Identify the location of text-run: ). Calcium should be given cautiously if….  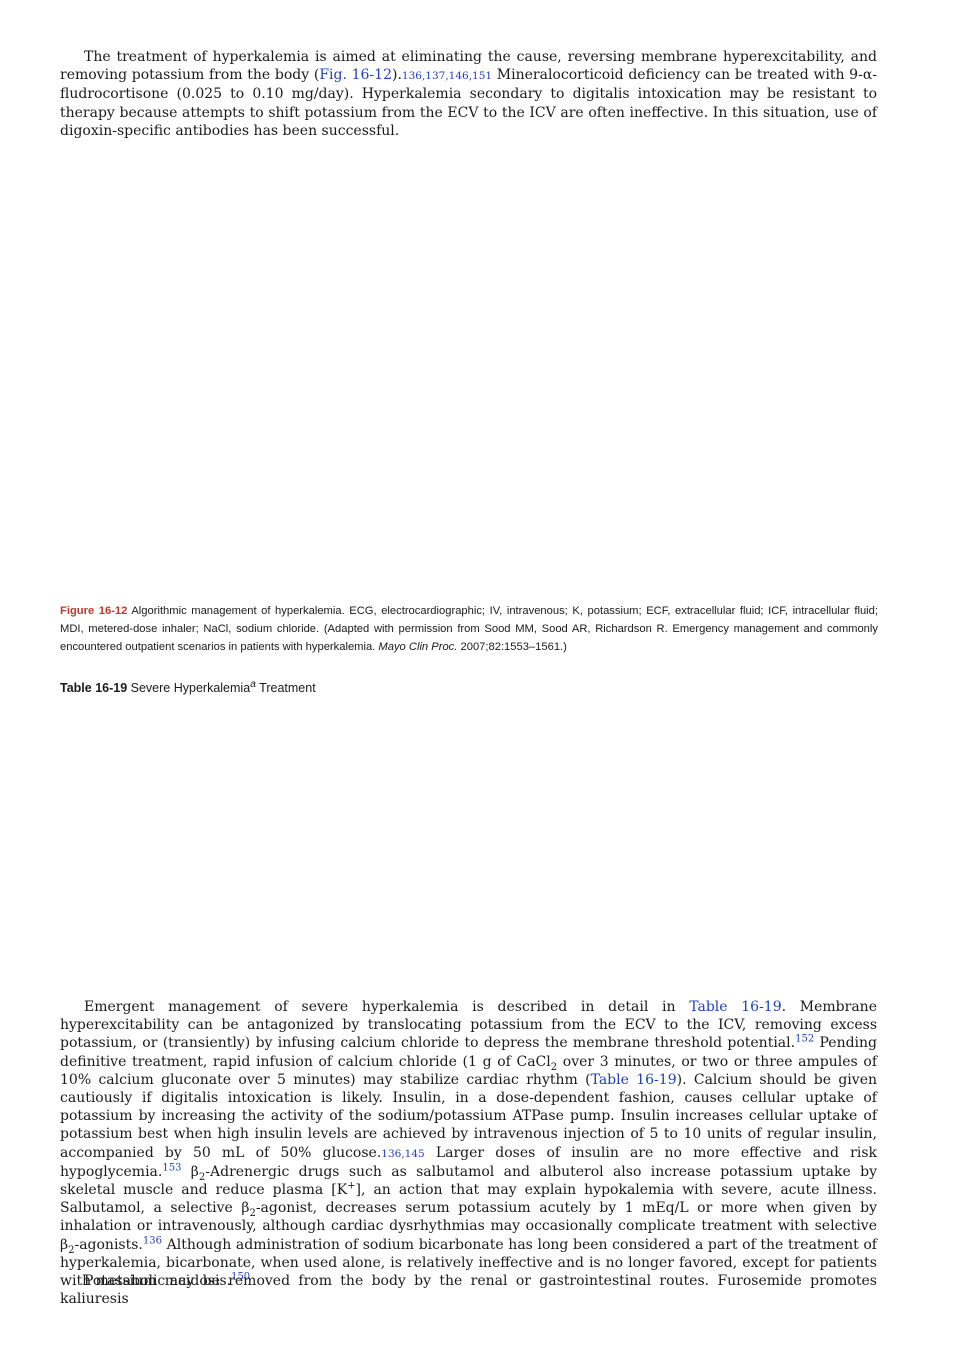
(468, 1116).